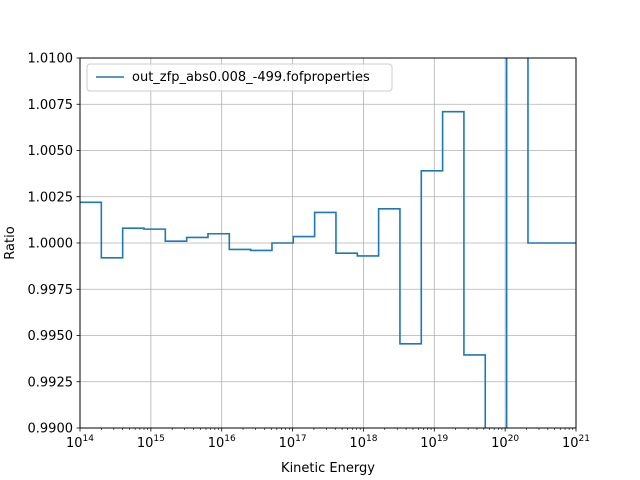 This screenshot has width=640, height=480. What do you see at coordinates (434, 442) in the screenshot?
I see `x-tick-label: 1019` at bounding box center [434, 442].